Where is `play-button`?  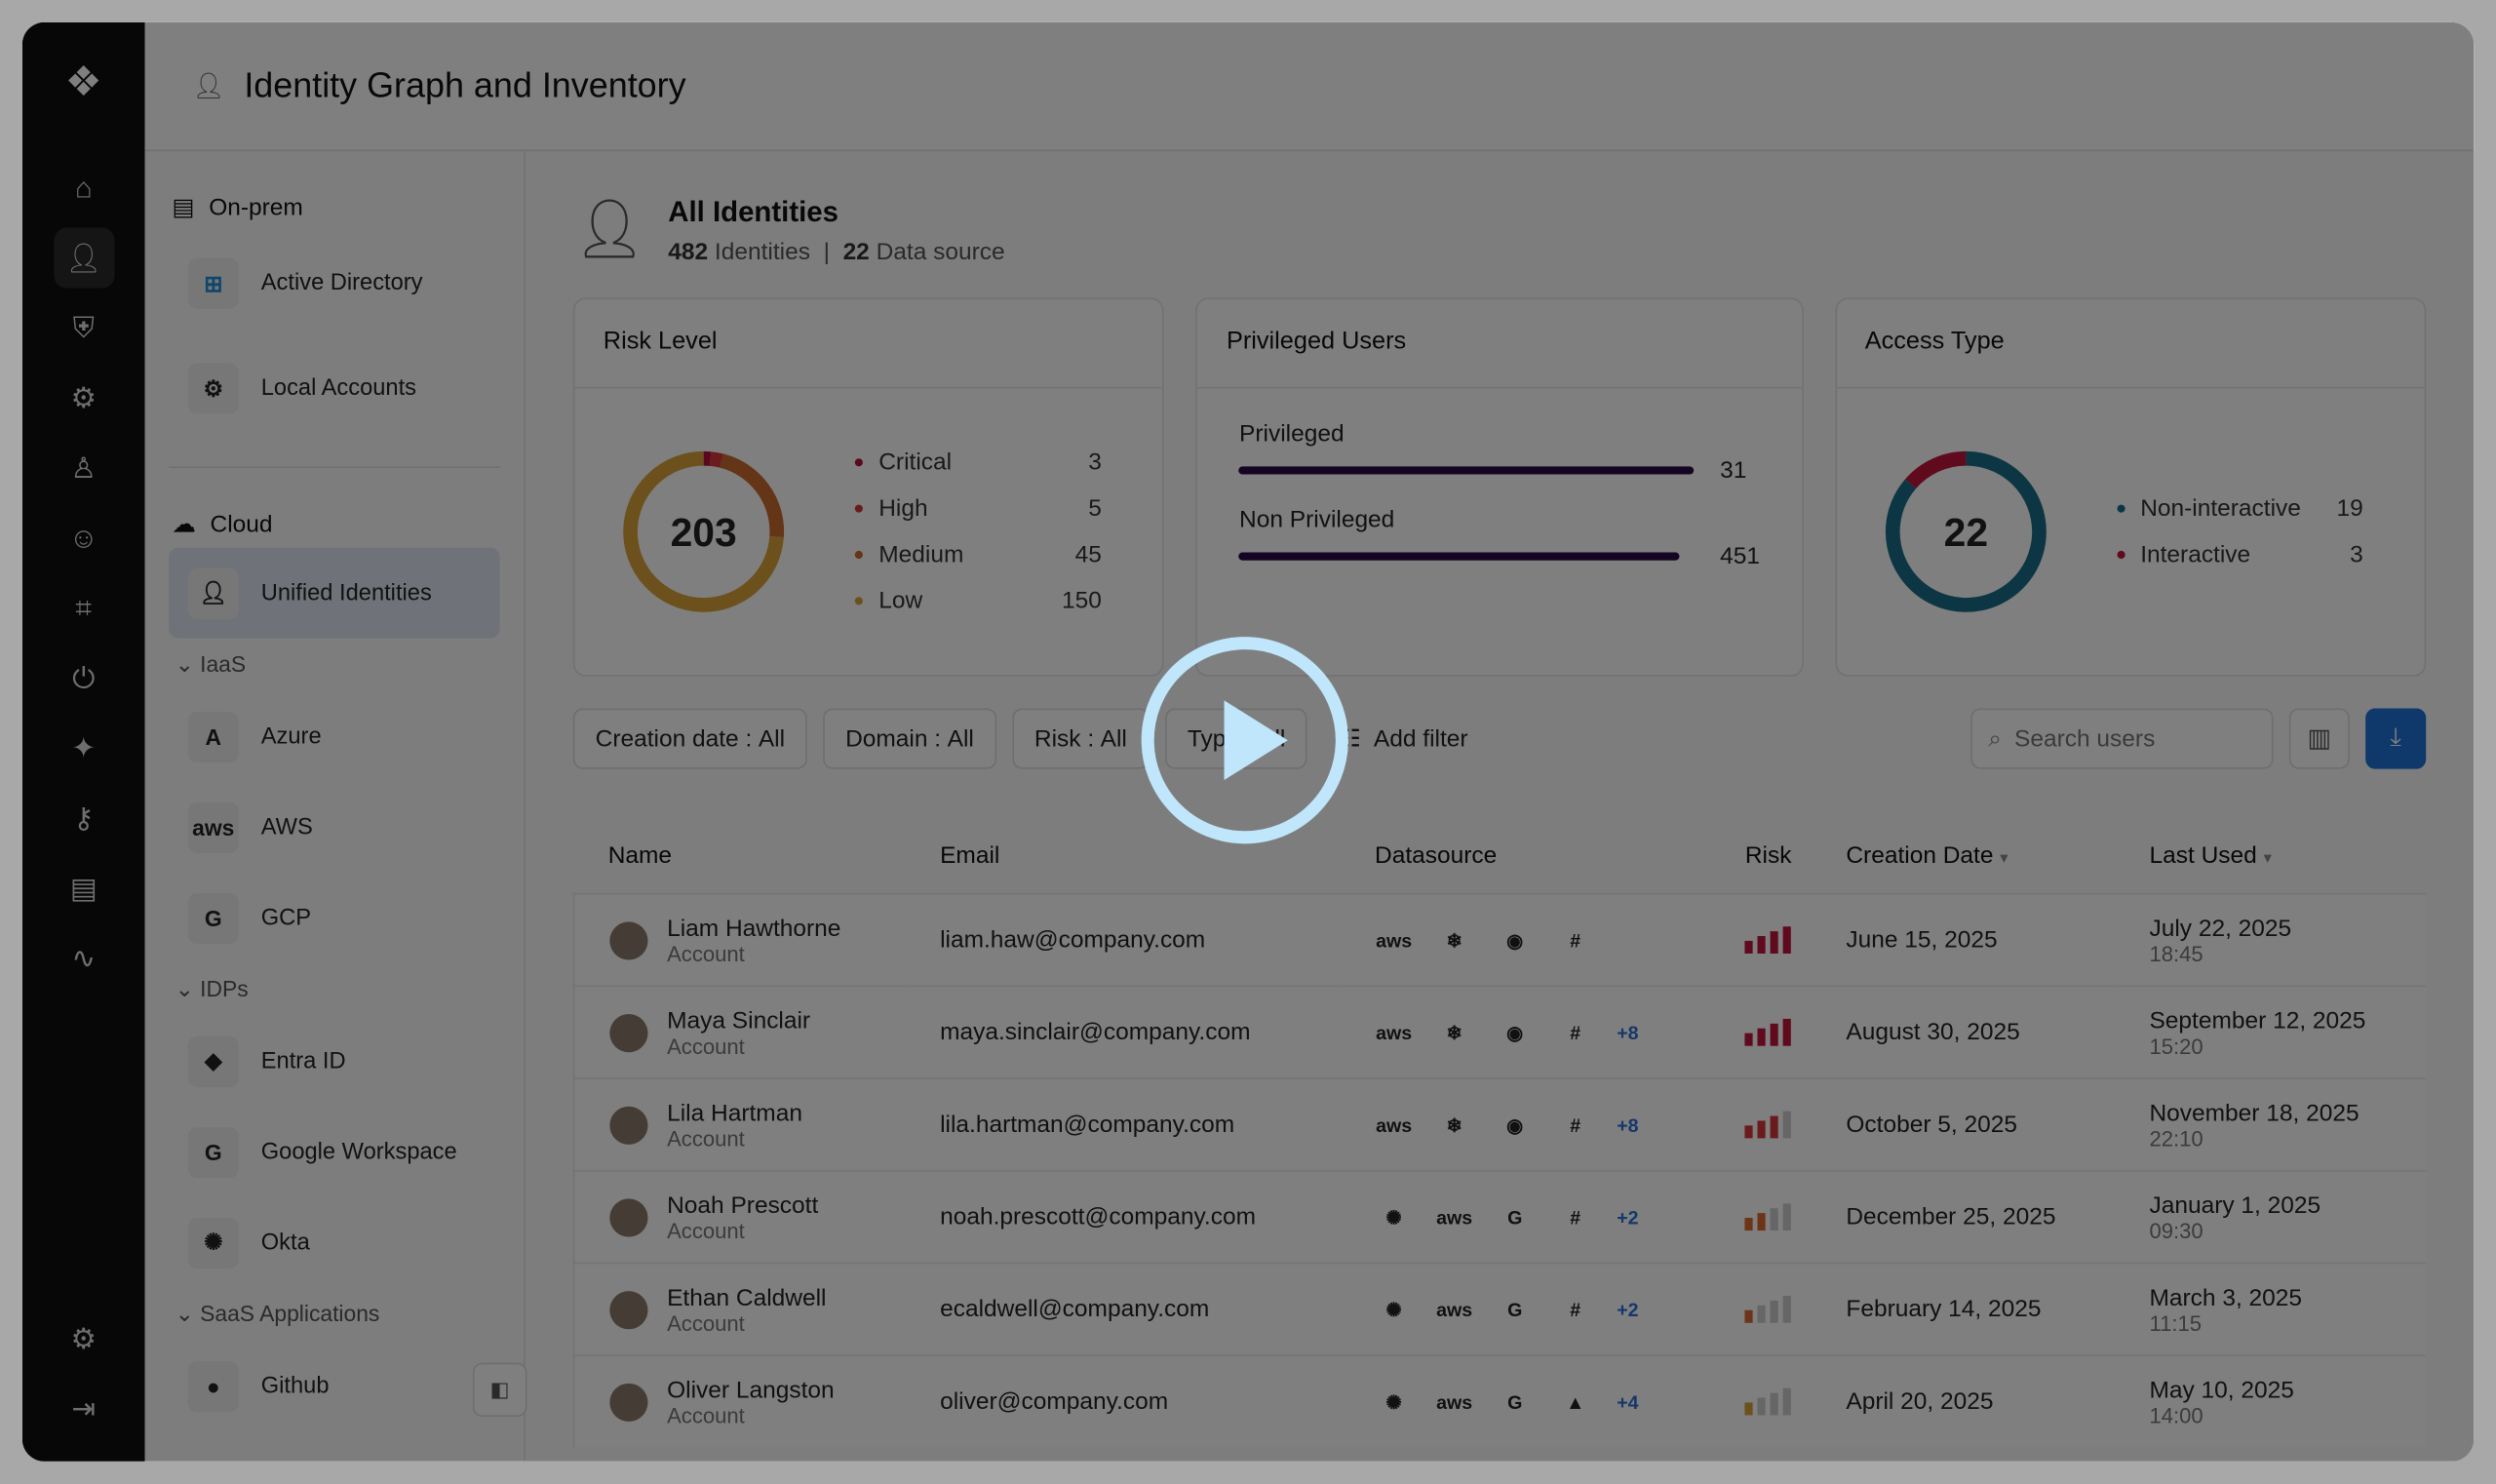
play-button is located at coordinates (1245, 740).